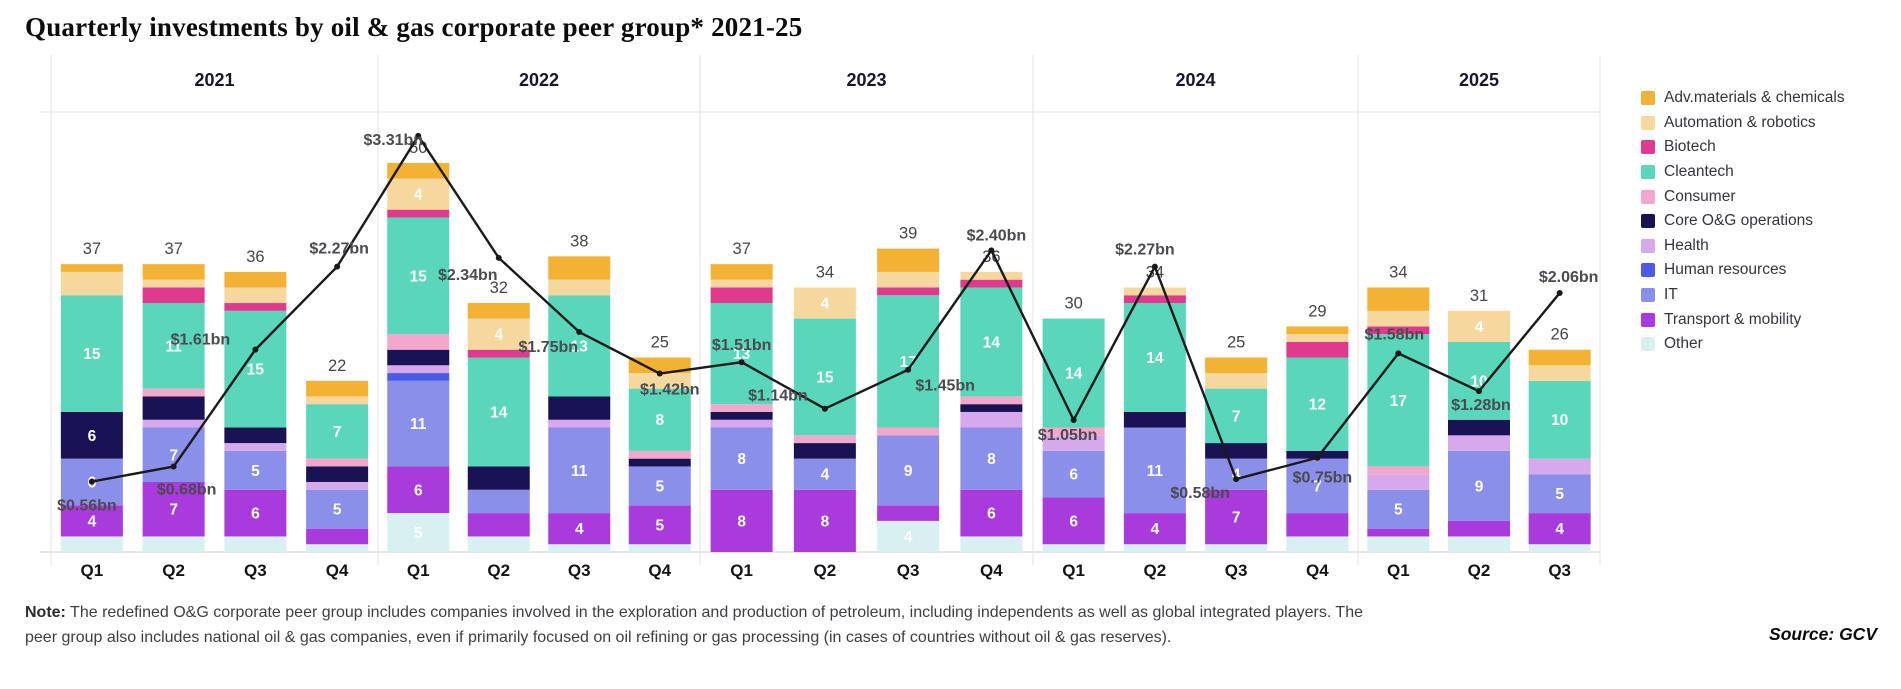 This screenshot has height=689, width=1901. I want to click on legend-item: Consumer, so click(1743, 196).